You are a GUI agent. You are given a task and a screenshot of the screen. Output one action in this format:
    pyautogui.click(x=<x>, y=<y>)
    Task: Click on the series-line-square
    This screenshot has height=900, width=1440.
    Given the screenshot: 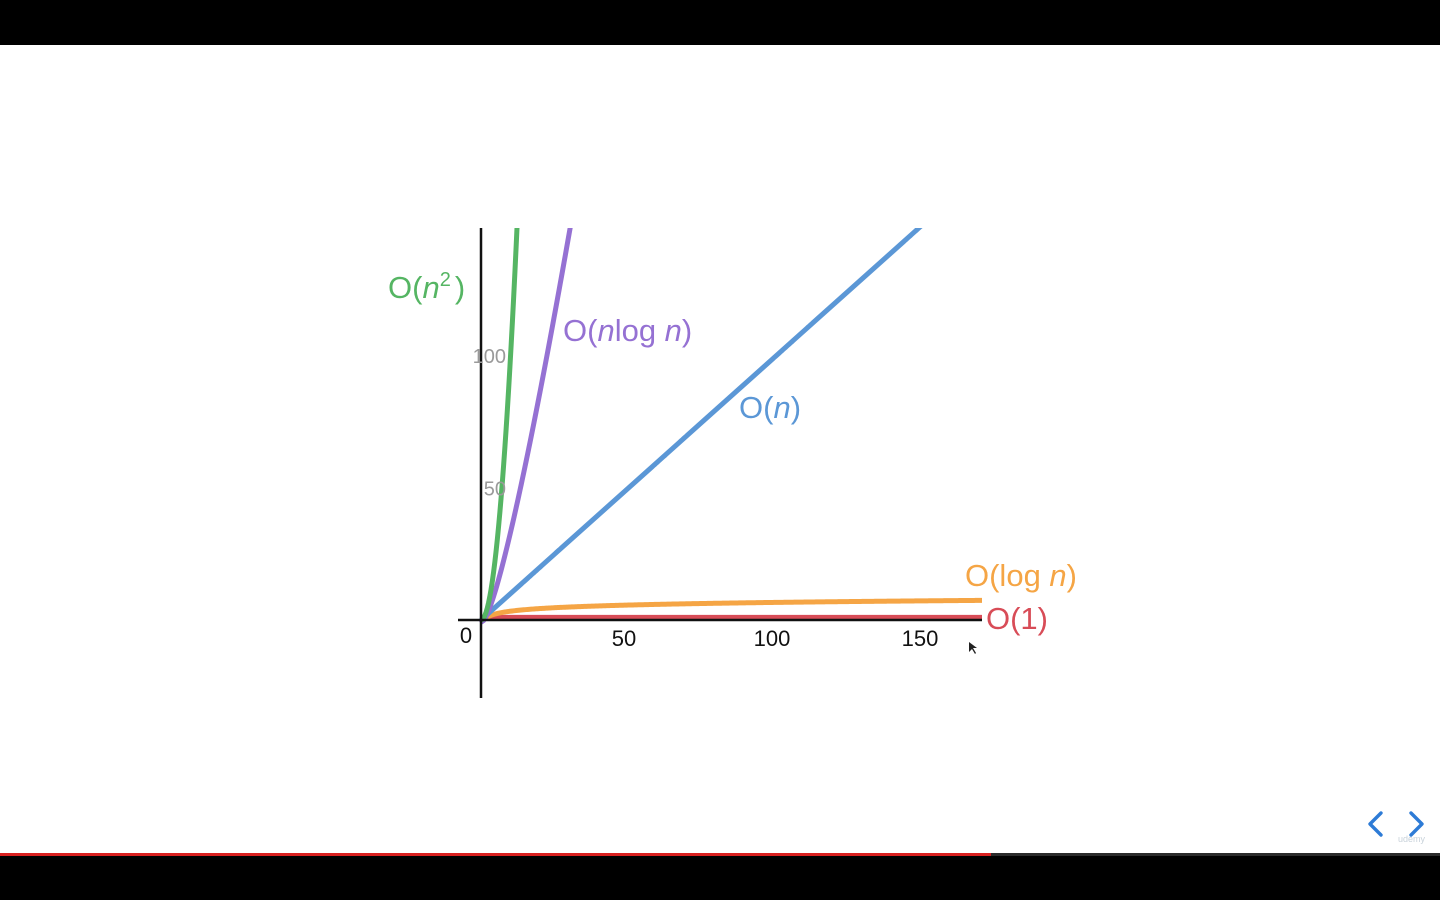 What is the action you would take?
    pyautogui.click(x=500, y=425)
    